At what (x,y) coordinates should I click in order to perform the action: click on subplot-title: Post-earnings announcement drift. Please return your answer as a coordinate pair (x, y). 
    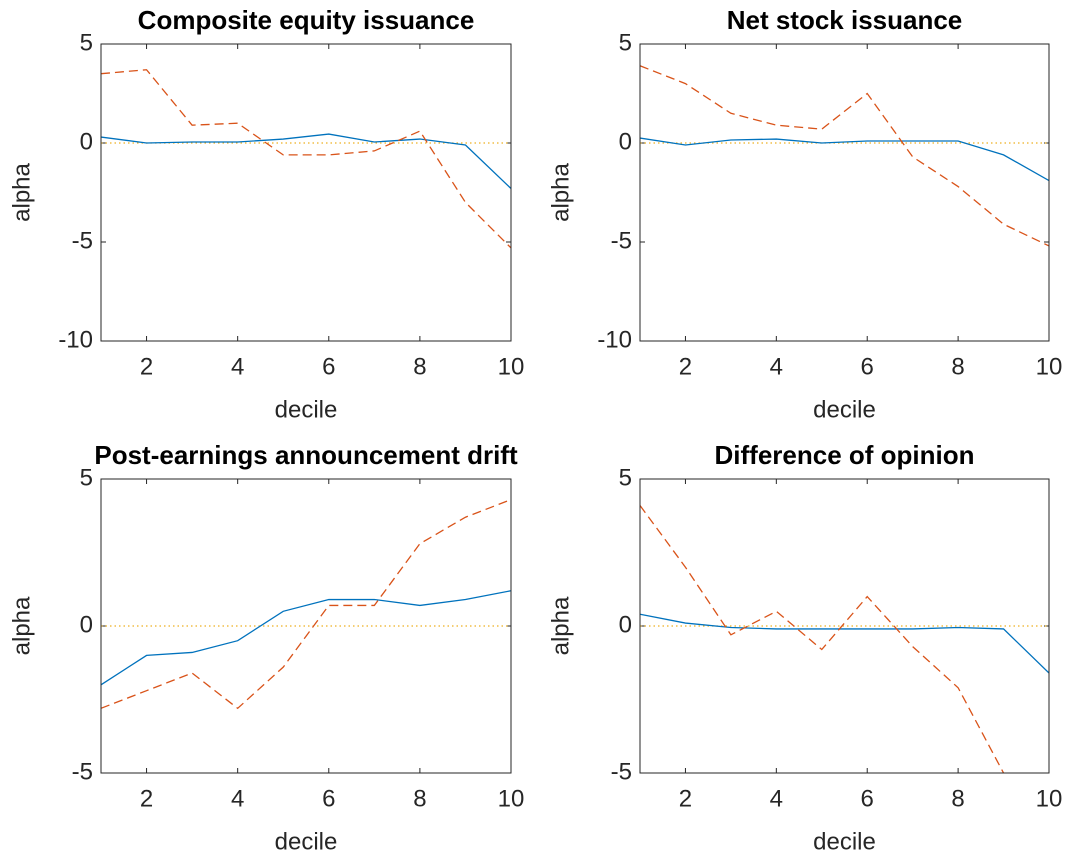
    Looking at the image, I should click on (306, 455).